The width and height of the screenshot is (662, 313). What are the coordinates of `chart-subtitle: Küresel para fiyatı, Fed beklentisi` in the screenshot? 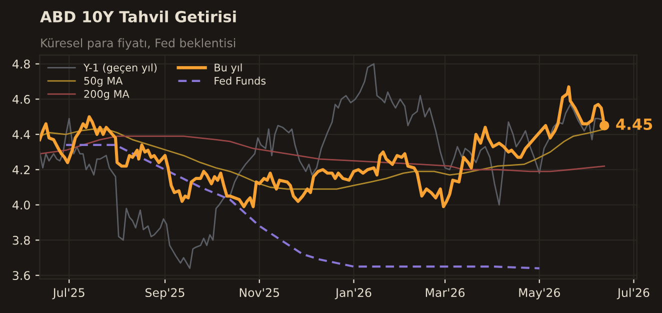 It's located at (138, 44).